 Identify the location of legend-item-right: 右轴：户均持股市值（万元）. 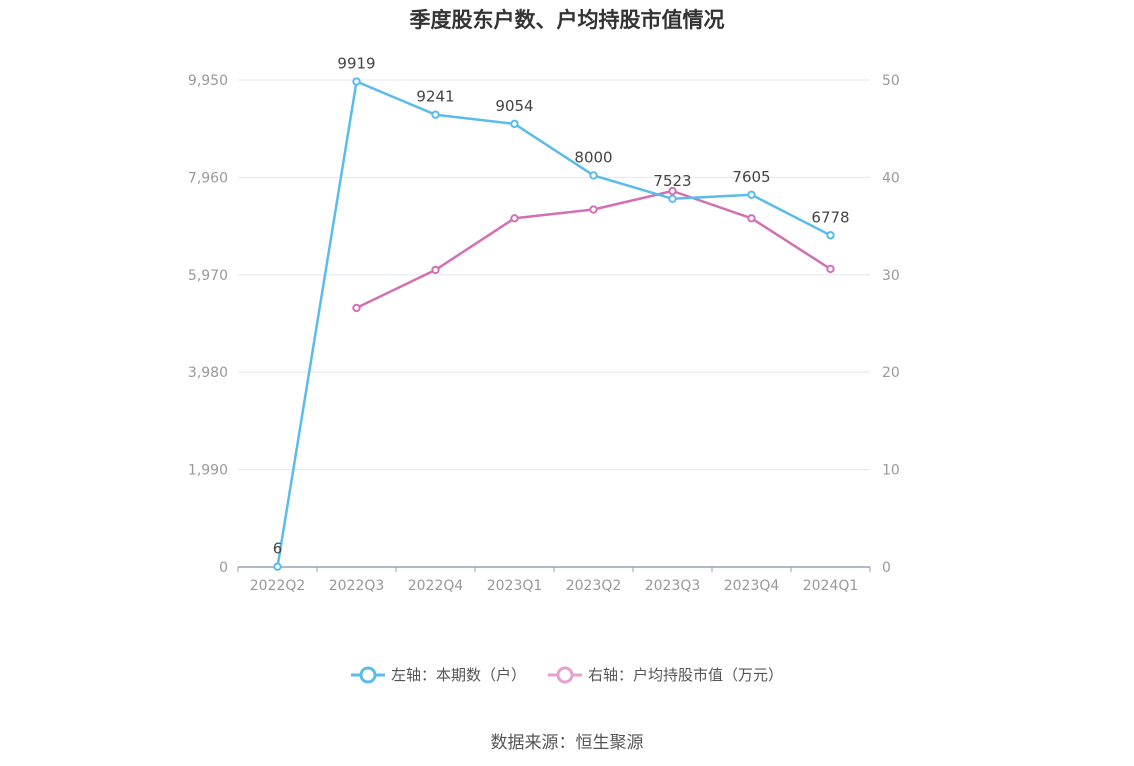
(665, 674).